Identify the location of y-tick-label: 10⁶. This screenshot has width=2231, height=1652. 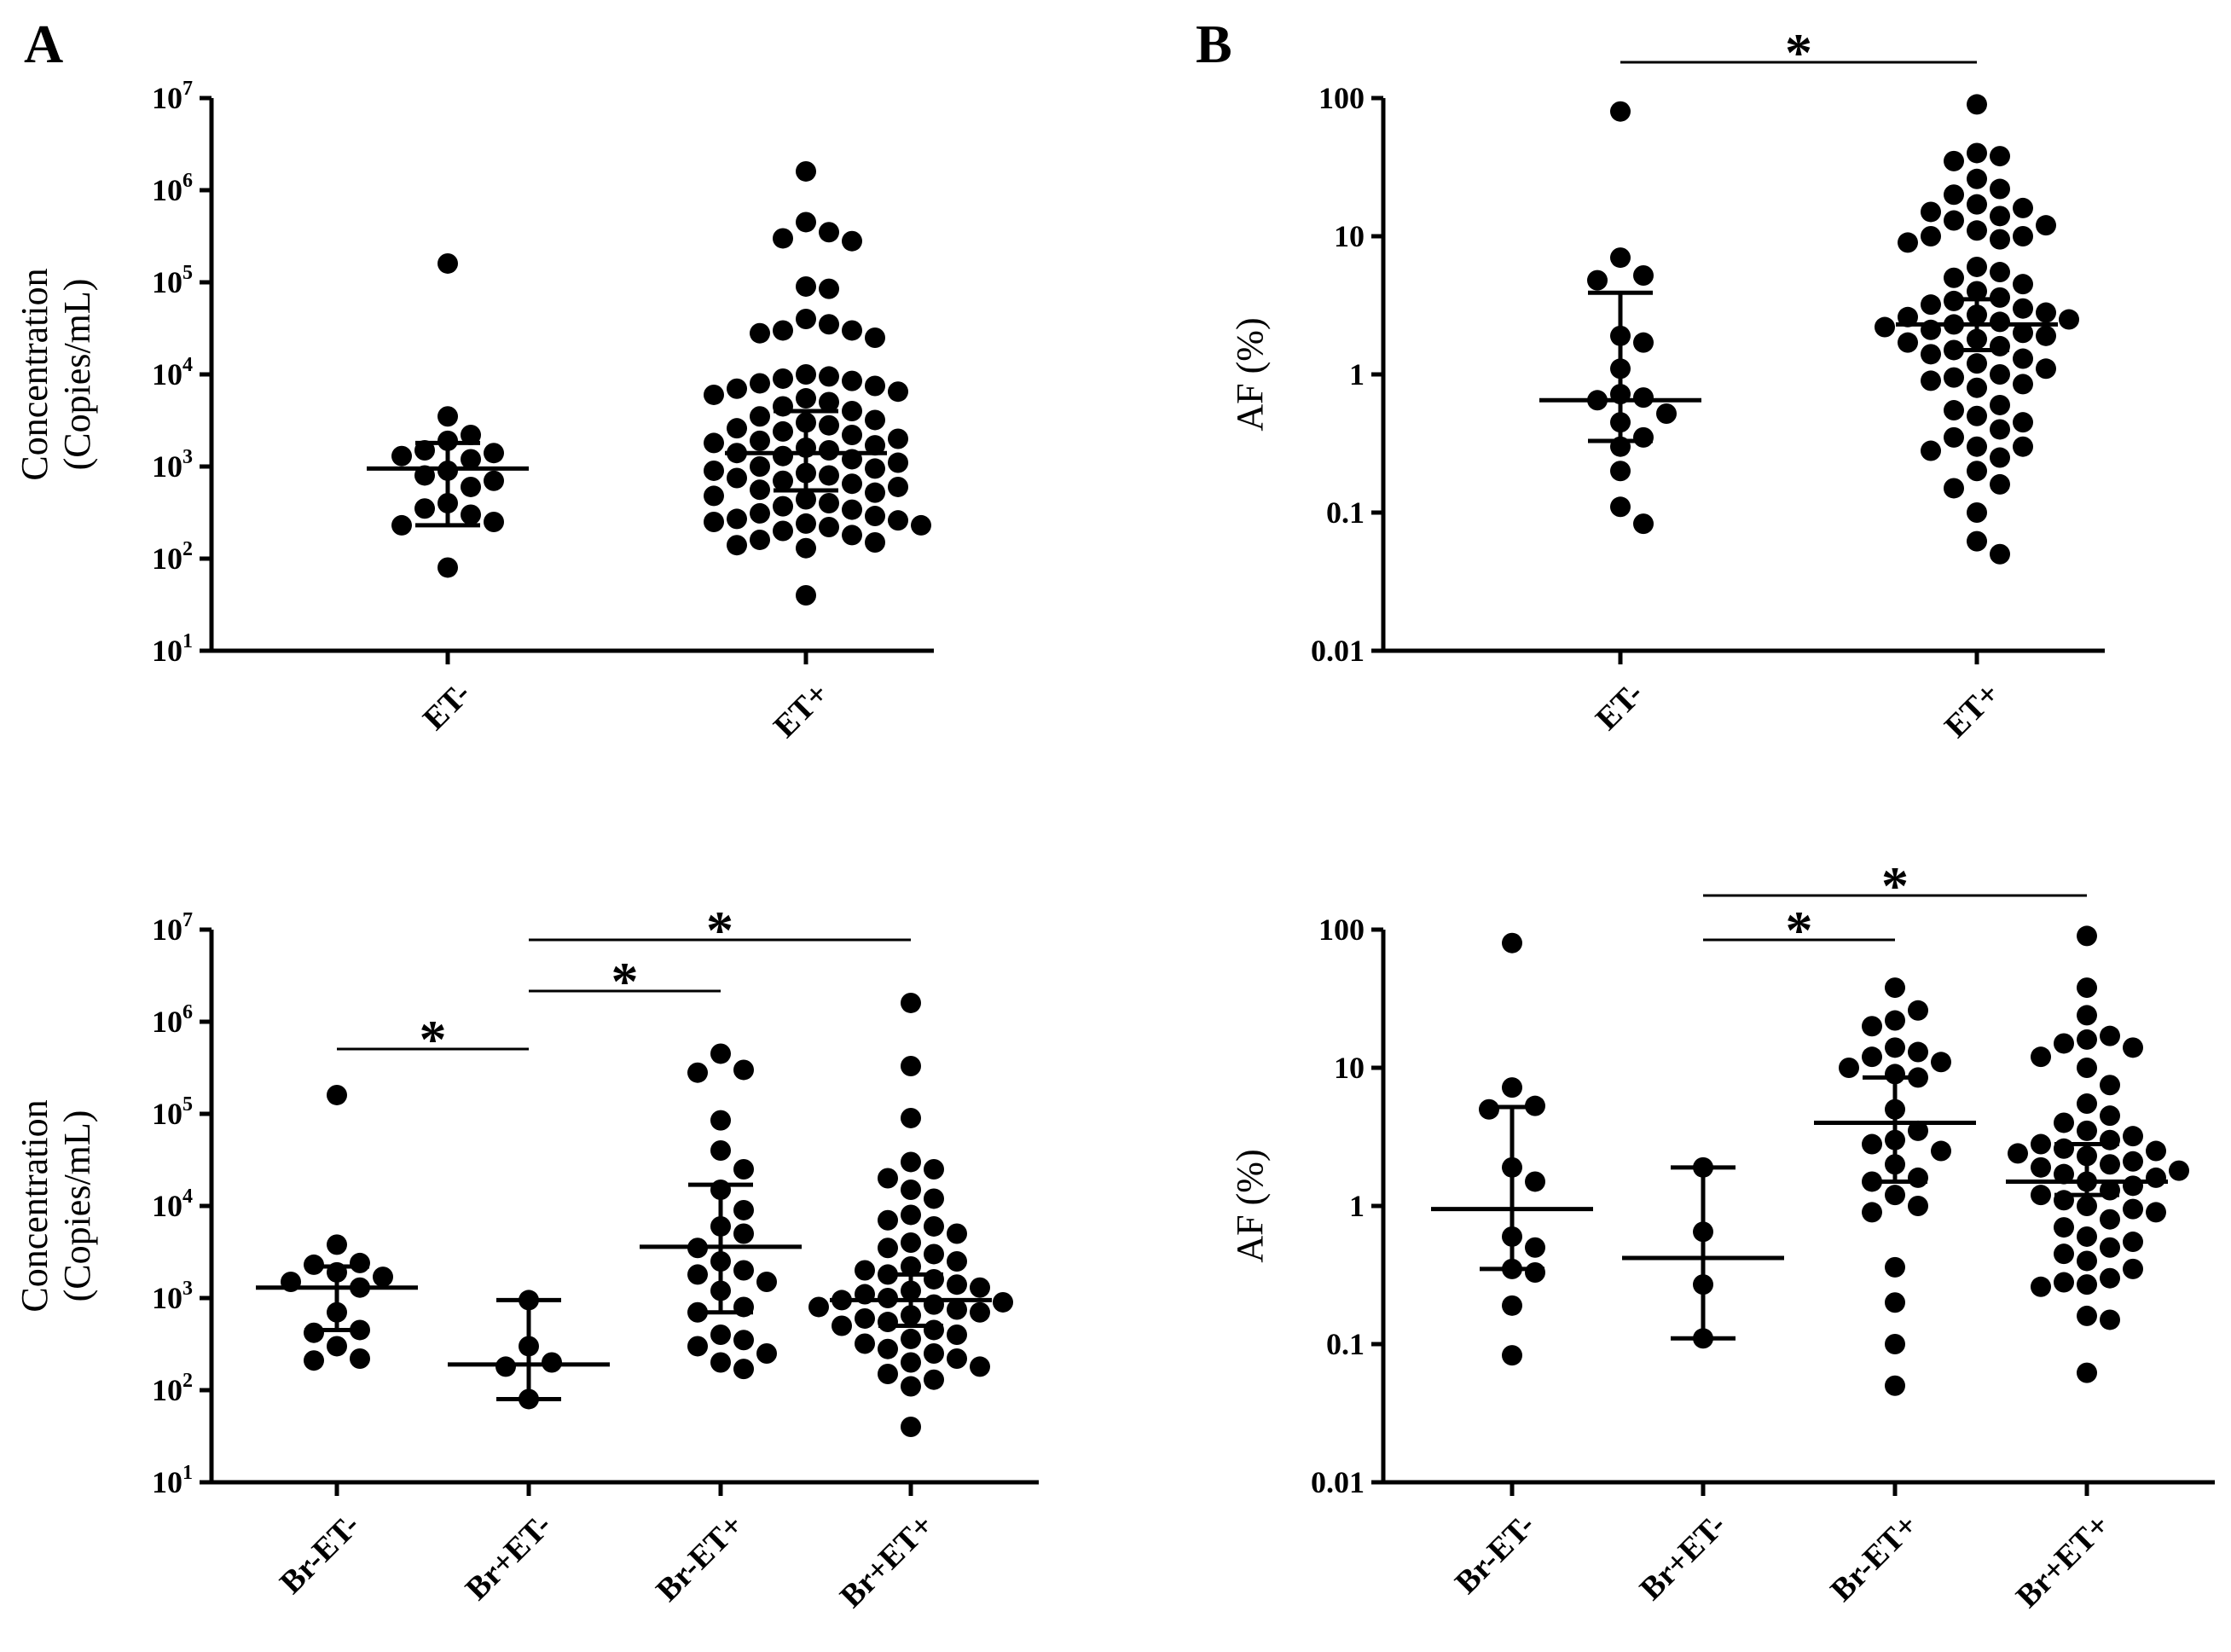
(172, 189).